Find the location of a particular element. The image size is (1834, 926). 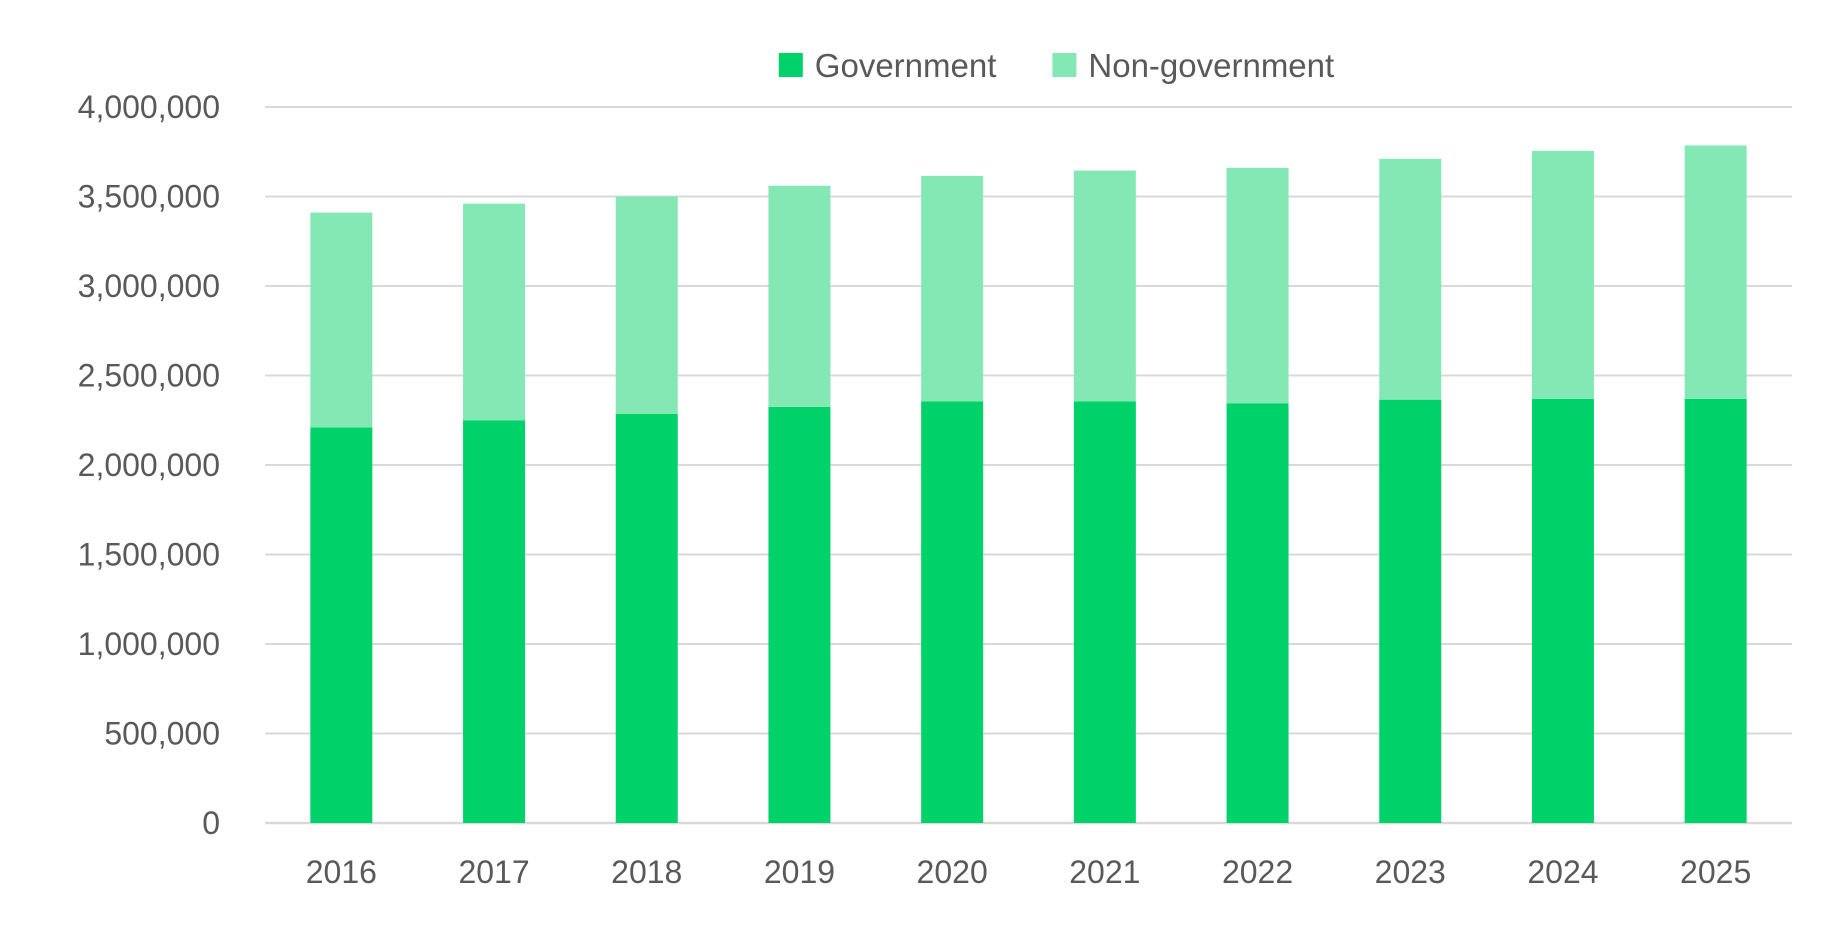

y-tick-label: 1,500,000 is located at coordinates (149, 555).